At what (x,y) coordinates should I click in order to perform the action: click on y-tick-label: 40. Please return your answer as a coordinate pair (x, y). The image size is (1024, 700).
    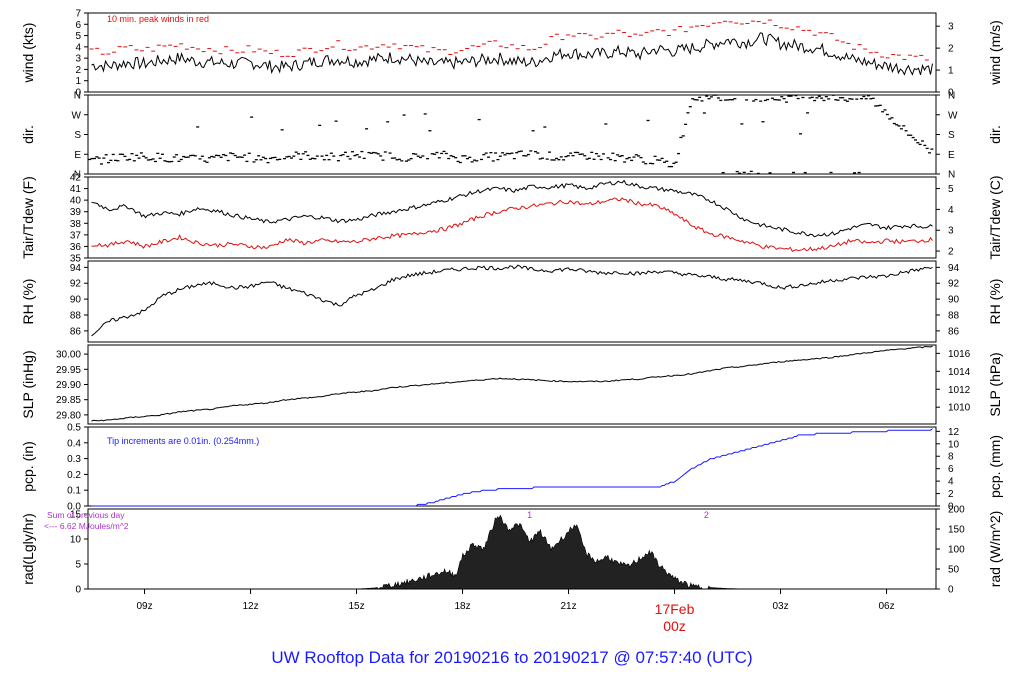
    Looking at the image, I should click on (76, 201).